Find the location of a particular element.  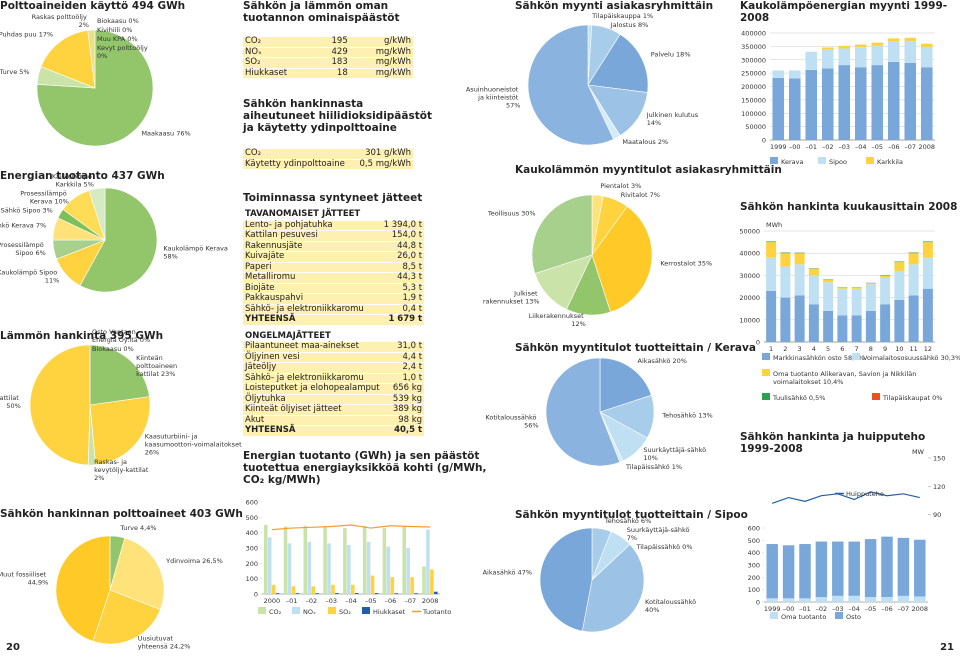

y-tick-label: 600 is located at coordinates (252, 503).